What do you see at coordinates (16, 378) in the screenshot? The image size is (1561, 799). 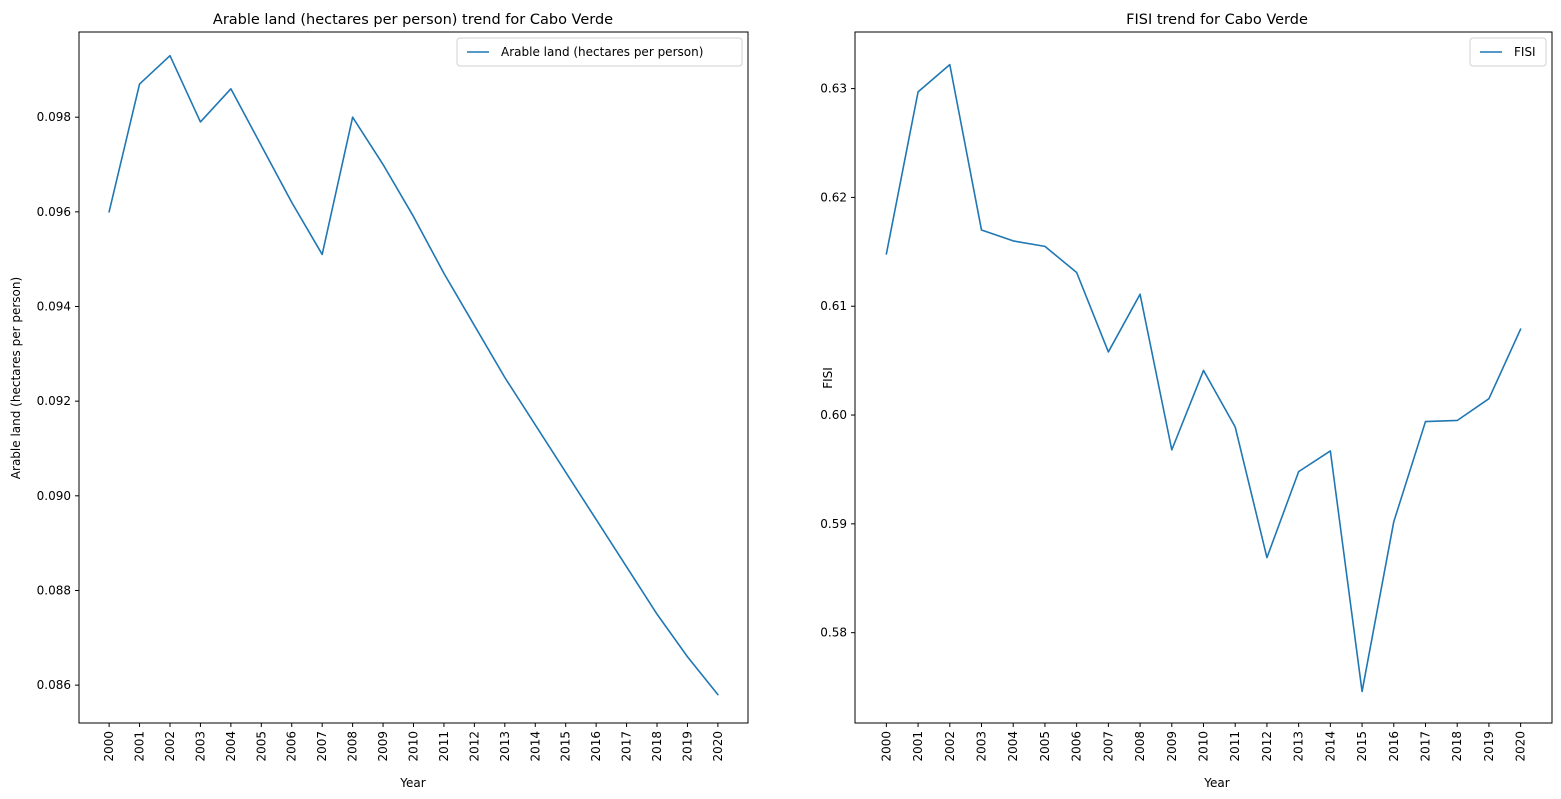 I see `y-axis-title: Arable land (hectares per person)` at bounding box center [16, 378].